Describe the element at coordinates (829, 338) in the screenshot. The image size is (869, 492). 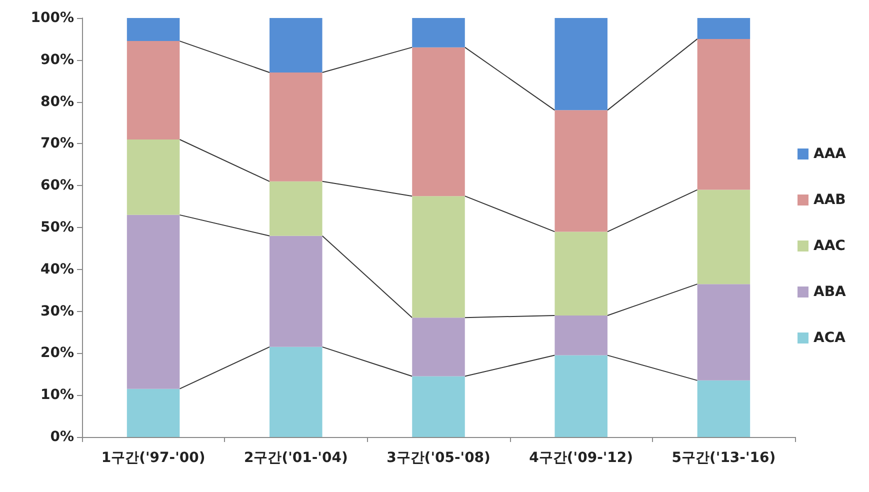
I see `legend-label: ACA` at that location.